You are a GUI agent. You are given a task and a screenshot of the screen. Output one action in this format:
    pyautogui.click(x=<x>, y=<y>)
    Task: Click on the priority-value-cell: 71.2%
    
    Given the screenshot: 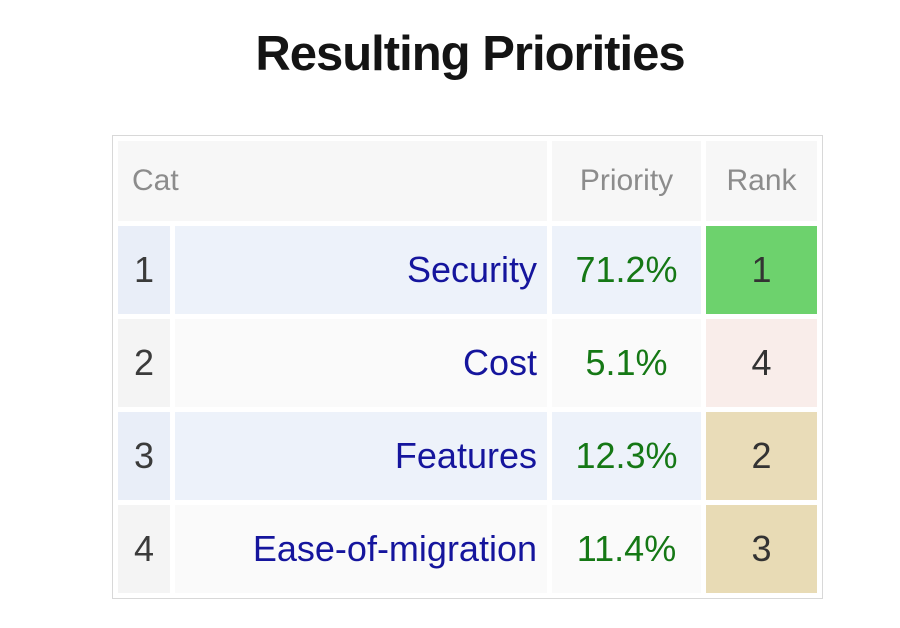 What is the action you would take?
    pyautogui.click(x=626, y=270)
    